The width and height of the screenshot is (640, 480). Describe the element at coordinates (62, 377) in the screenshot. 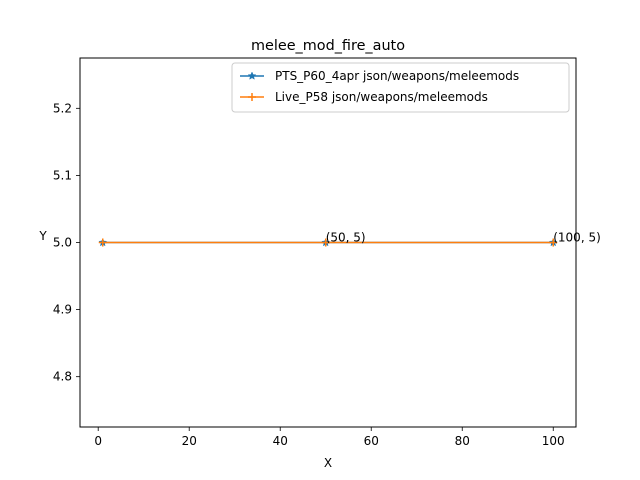

I see `y-tick-label-4-8: 4.8` at that location.